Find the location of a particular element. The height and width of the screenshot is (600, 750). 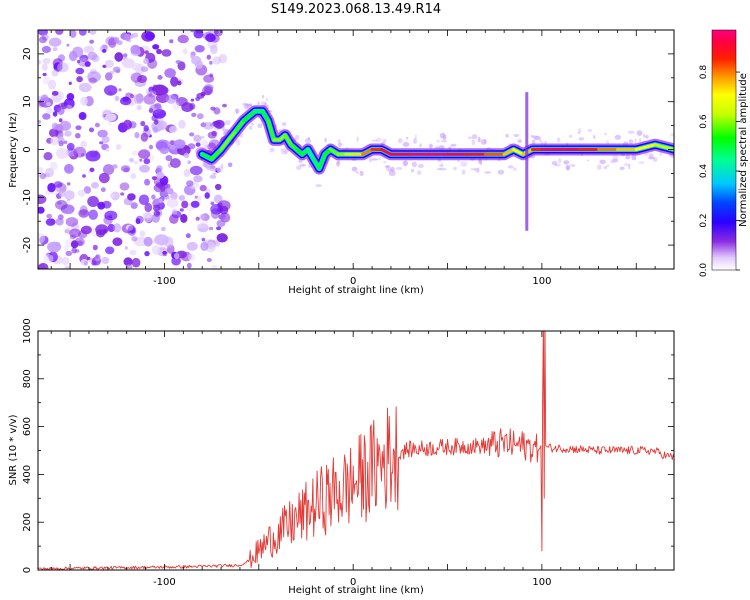

noise-region is located at coordinates (136, 149).